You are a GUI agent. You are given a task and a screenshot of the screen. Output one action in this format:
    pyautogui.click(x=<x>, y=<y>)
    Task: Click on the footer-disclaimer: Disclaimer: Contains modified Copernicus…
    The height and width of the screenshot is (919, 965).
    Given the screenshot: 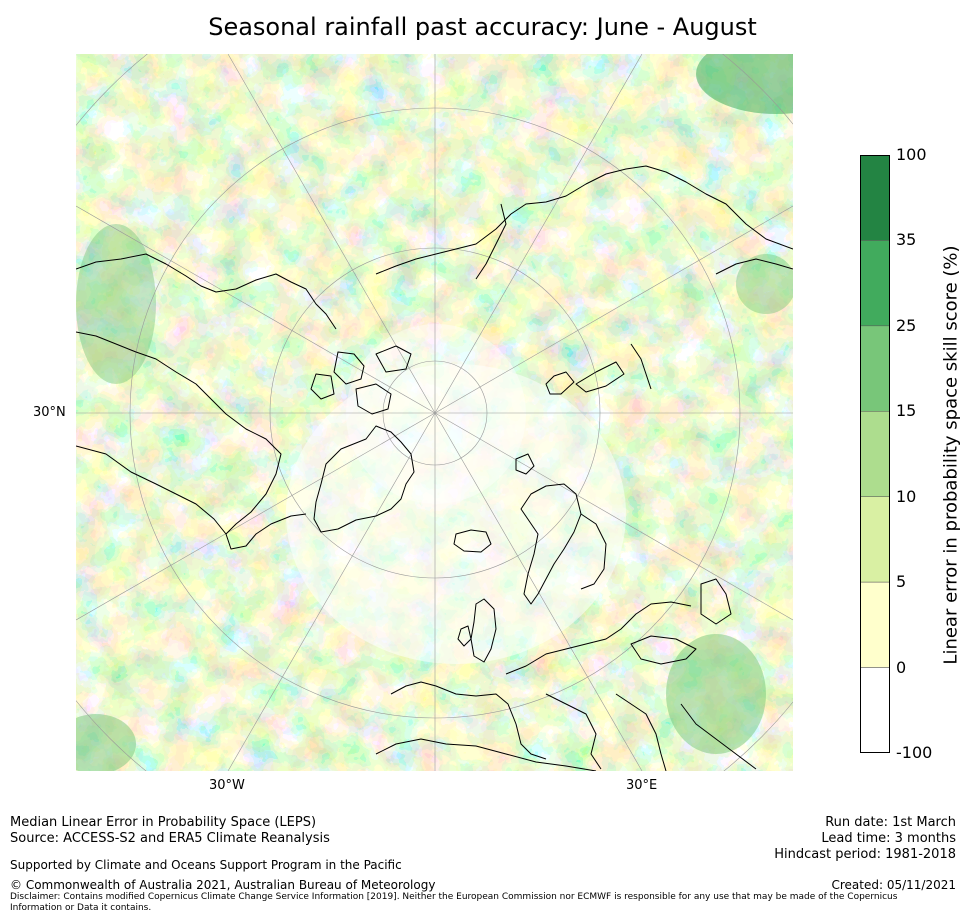 What is the action you would take?
    pyautogui.click(x=454, y=902)
    